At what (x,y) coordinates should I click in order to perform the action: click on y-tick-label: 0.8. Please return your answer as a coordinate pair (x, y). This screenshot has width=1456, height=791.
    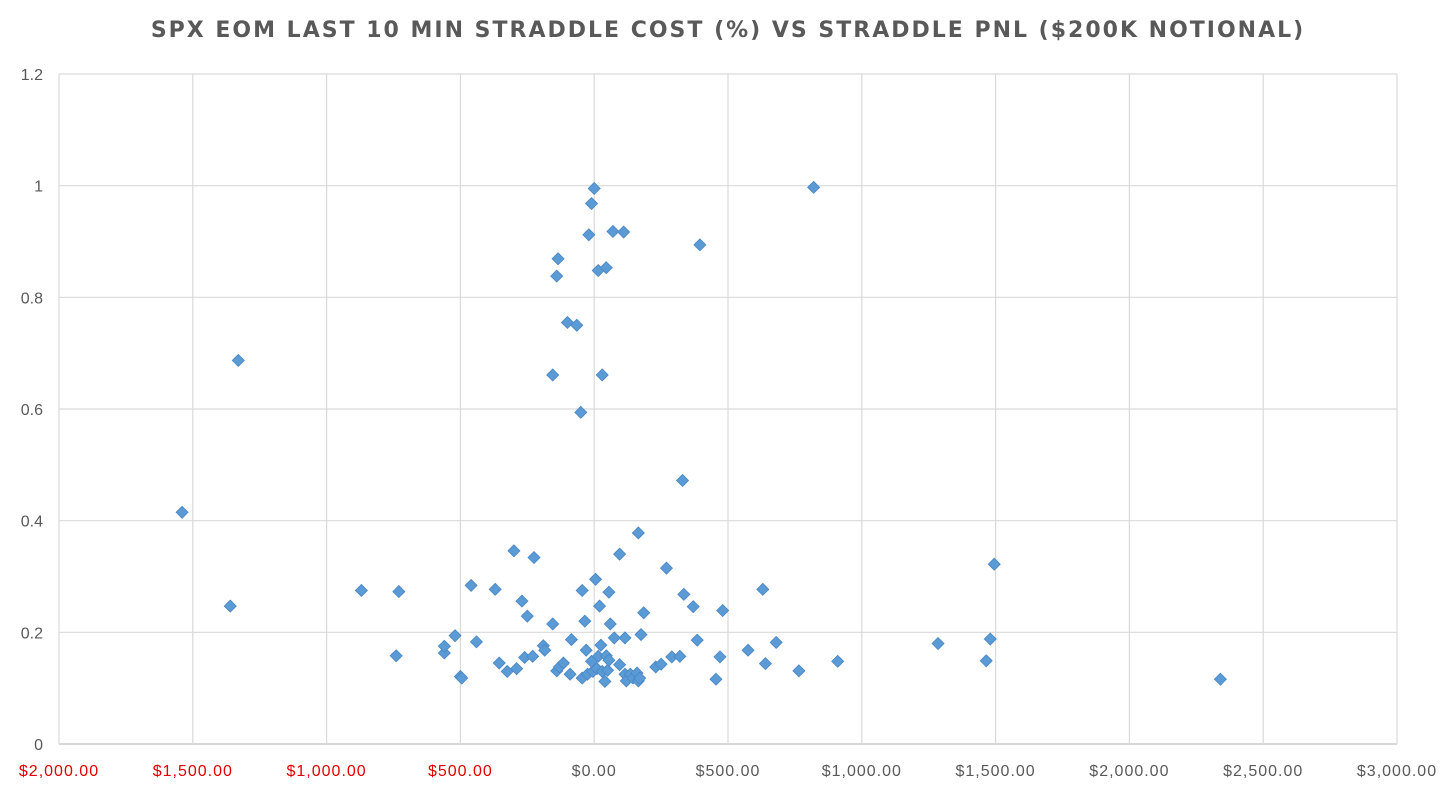
    Looking at the image, I should click on (32, 298).